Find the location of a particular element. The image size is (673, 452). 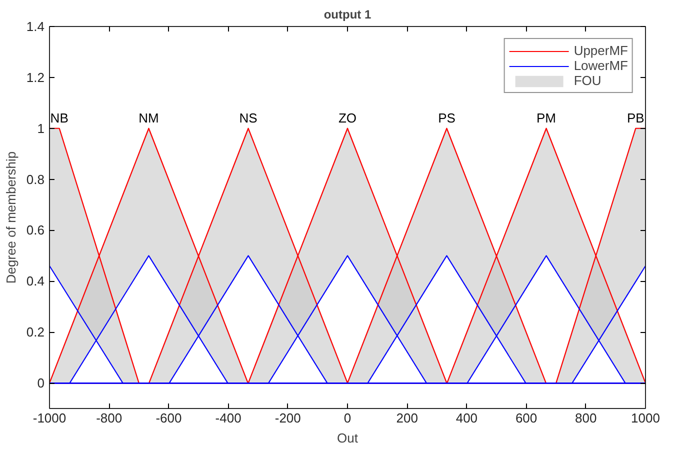

annotation: NM is located at coordinates (148, 118).